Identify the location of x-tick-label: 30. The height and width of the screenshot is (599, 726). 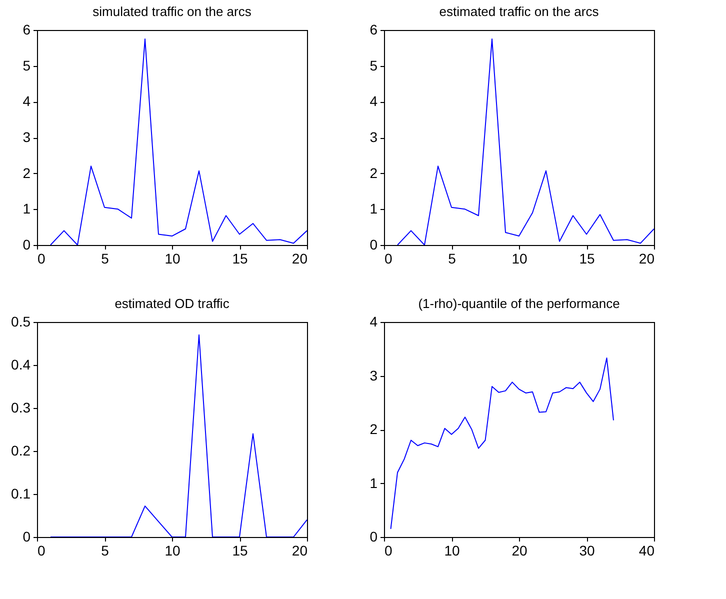
(587, 550).